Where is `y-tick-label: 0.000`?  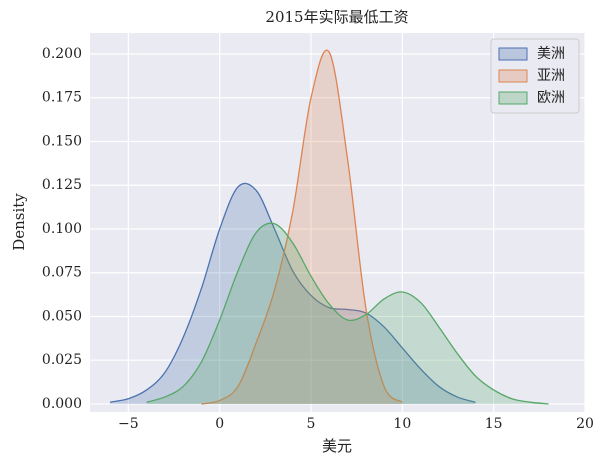
y-tick-label: 0.000 is located at coordinates (62, 404).